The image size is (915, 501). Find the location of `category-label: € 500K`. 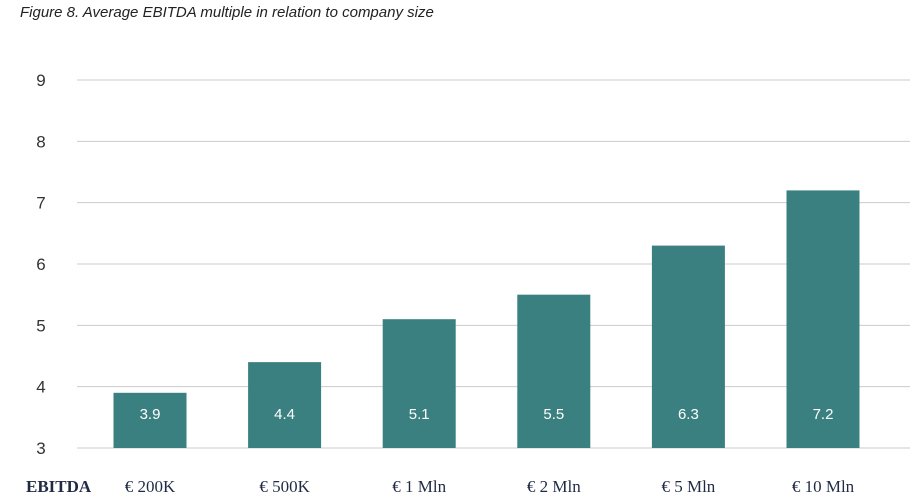

category-label: € 500K is located at coordinates (284, 486).